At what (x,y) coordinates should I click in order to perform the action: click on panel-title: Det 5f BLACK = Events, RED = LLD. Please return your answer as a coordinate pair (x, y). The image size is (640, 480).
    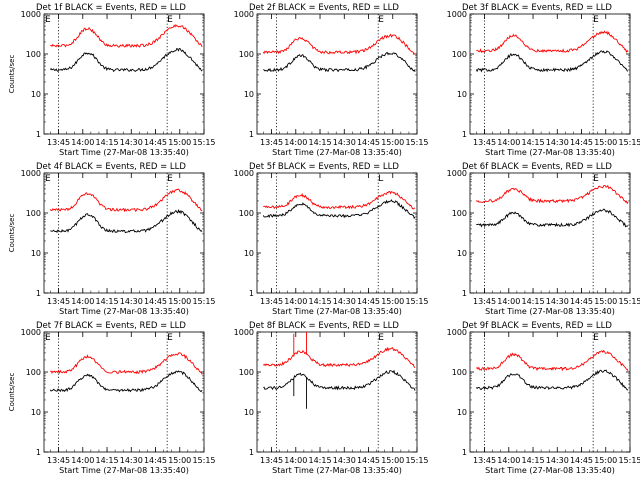
    Looking at the image, I should click on (324, 167).